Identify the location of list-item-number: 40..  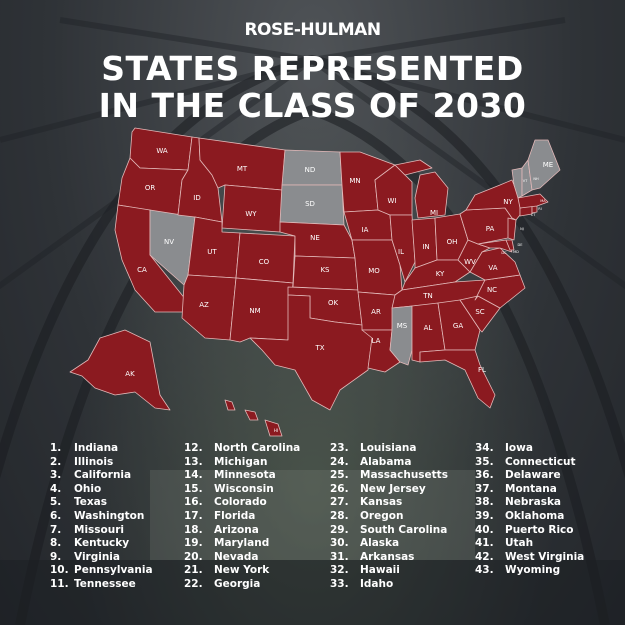
(484, 529).